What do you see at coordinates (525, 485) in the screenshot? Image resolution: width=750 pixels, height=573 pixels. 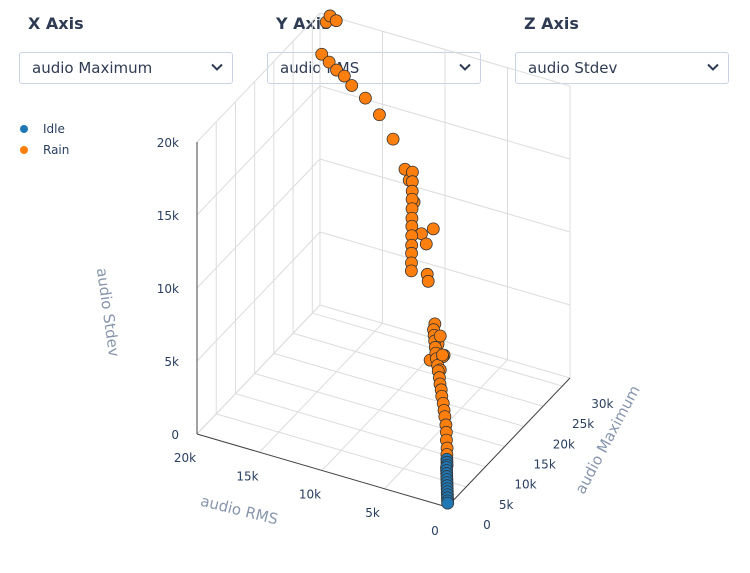 I see `x-tick-label: 10k` at bounding box center [525, 485].